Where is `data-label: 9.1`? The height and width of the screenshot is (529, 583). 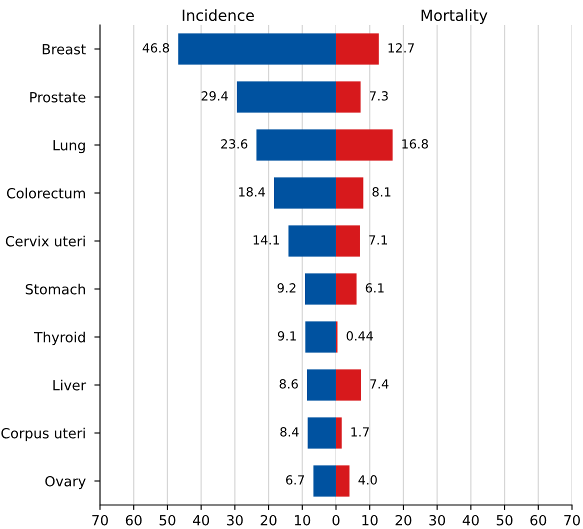 data-label: 9.1 is located at coordinates (287, 336).